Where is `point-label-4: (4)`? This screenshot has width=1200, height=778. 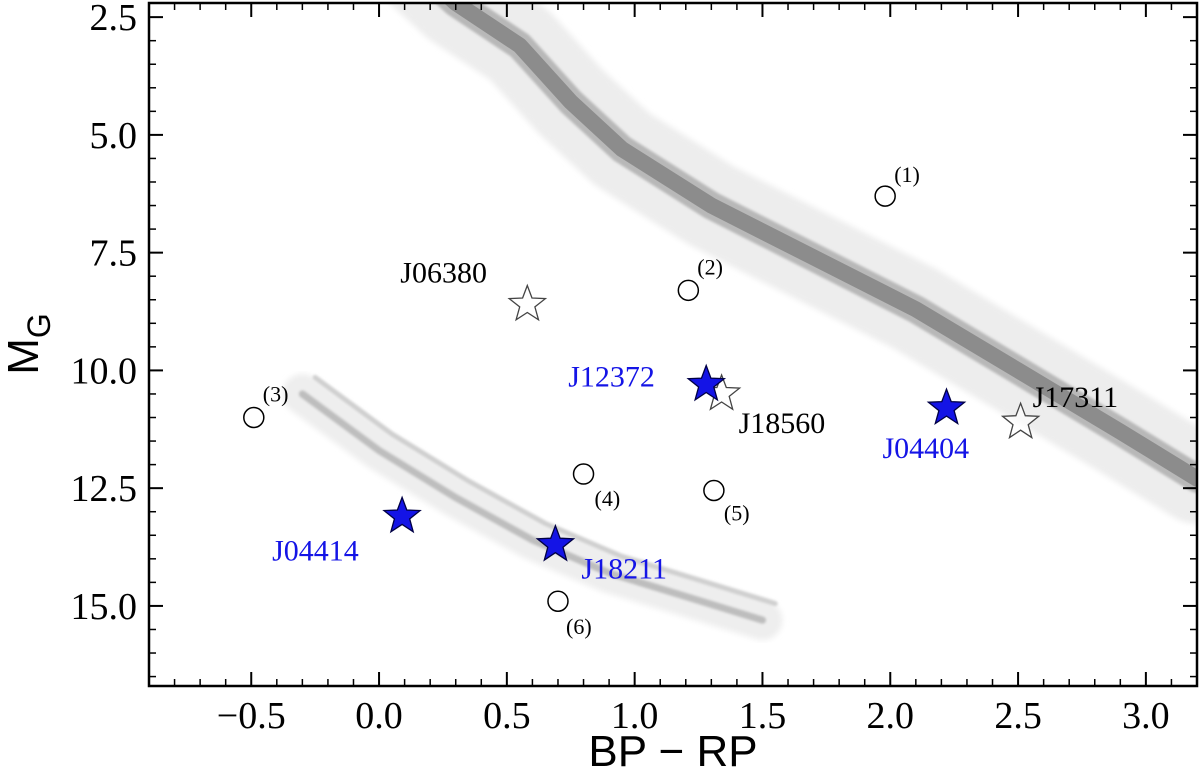 point-label-4: (4) is located at coordinates (608, 498).